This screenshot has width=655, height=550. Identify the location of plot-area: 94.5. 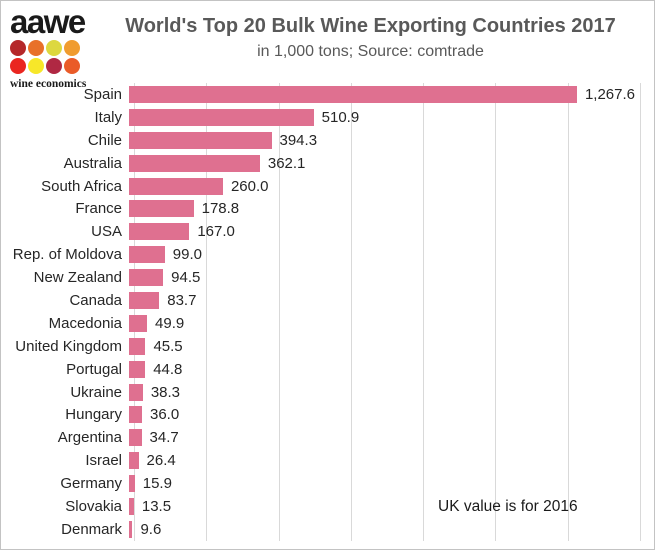
(382, 277).